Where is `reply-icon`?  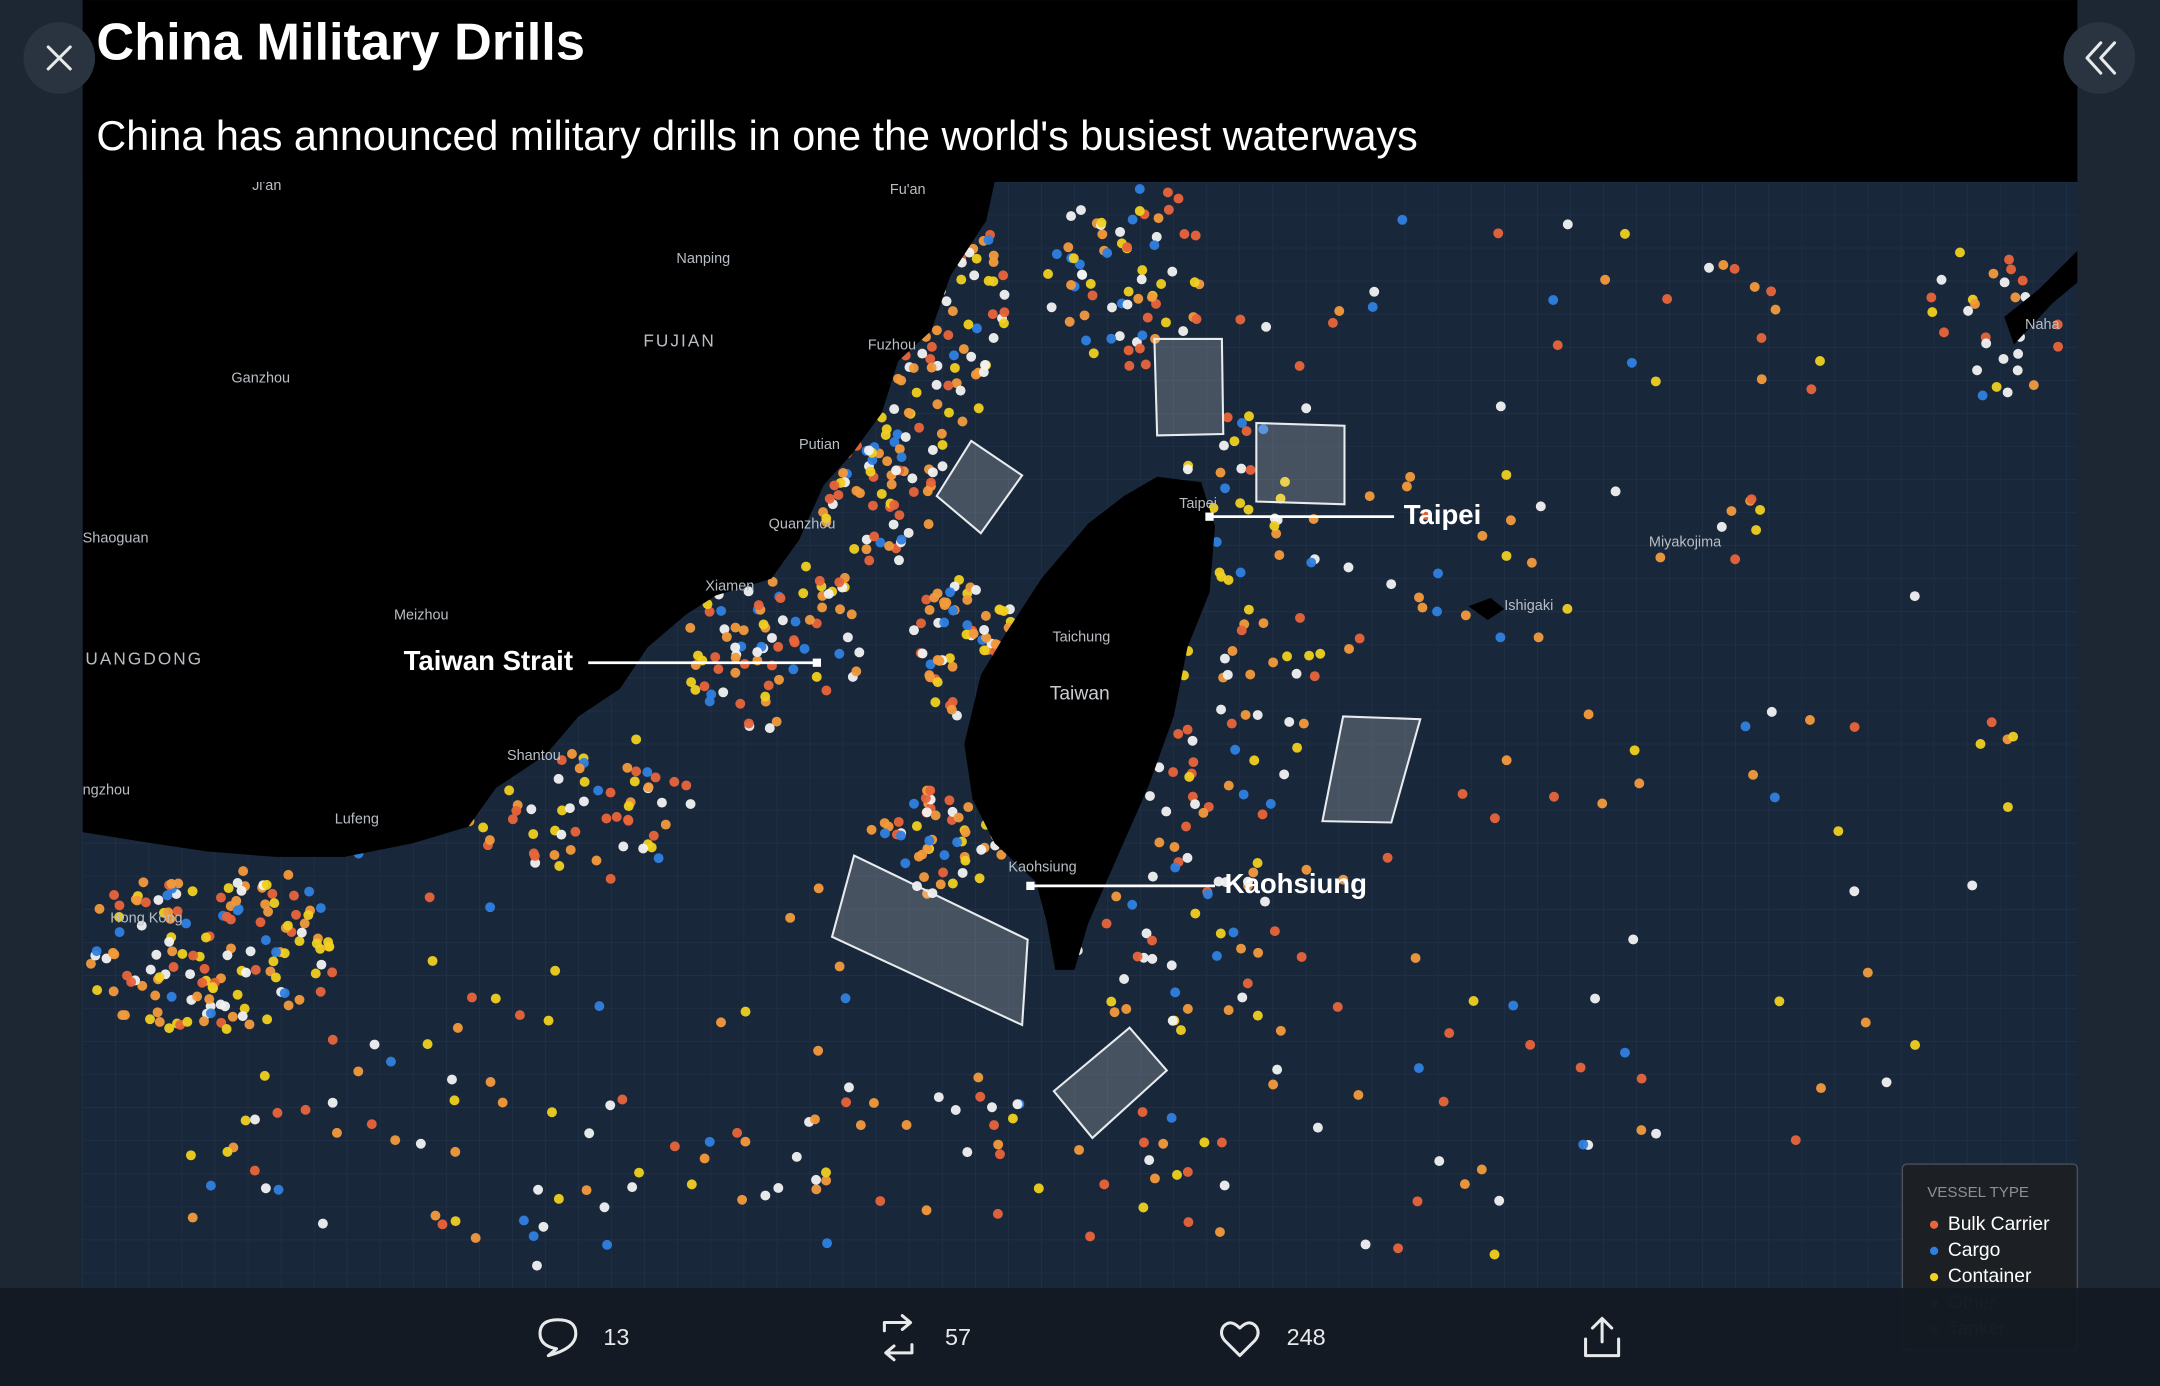 reply-icon is located at coordinates (558, 1338).